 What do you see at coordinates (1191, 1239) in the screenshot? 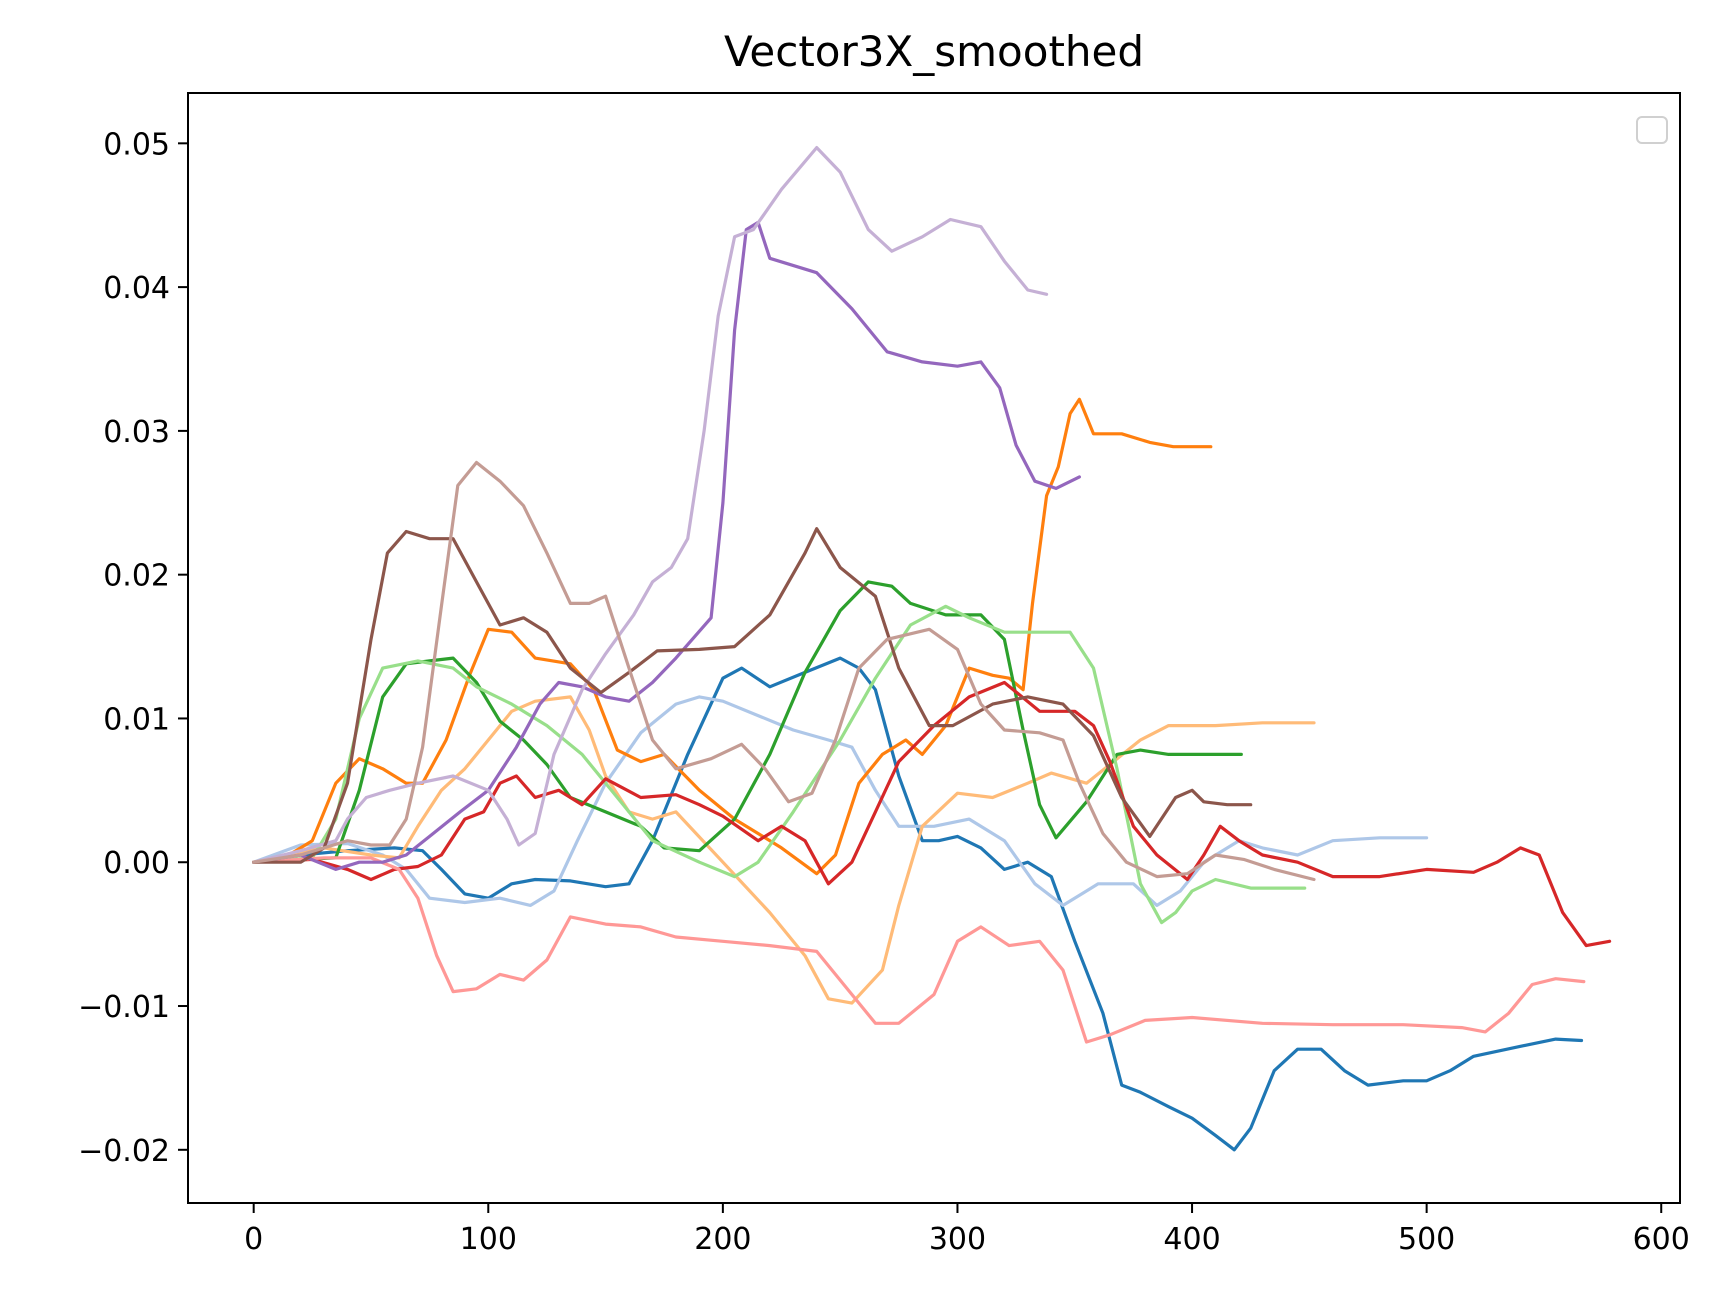
I see `x-tick-label: 400` at bounding box center [1191, 1239].